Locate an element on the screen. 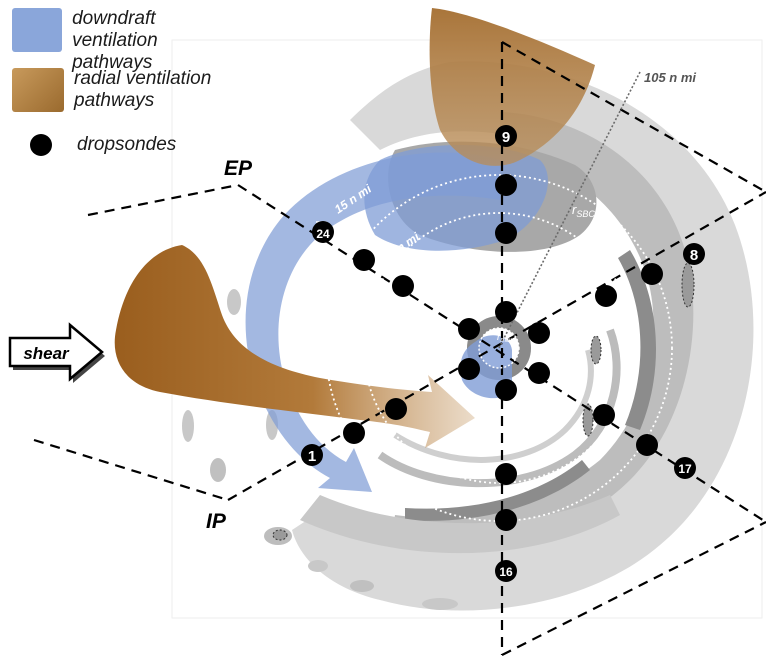 The width and height of the screenshot is (766, 668). sonde-number-16: 16 is located at coordinates (506, 572).